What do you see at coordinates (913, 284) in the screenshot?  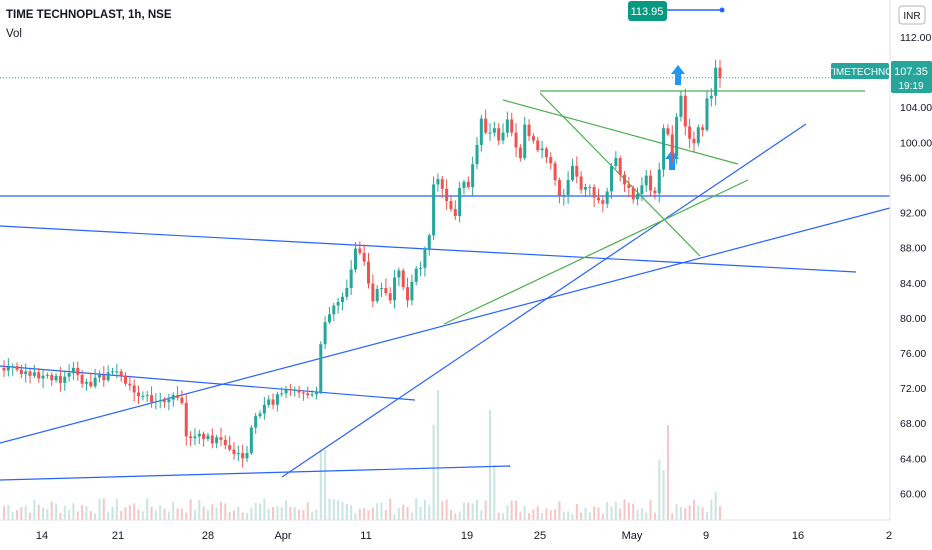 I see `y-tick-label: 84.00` at bounding box center [913, 284].